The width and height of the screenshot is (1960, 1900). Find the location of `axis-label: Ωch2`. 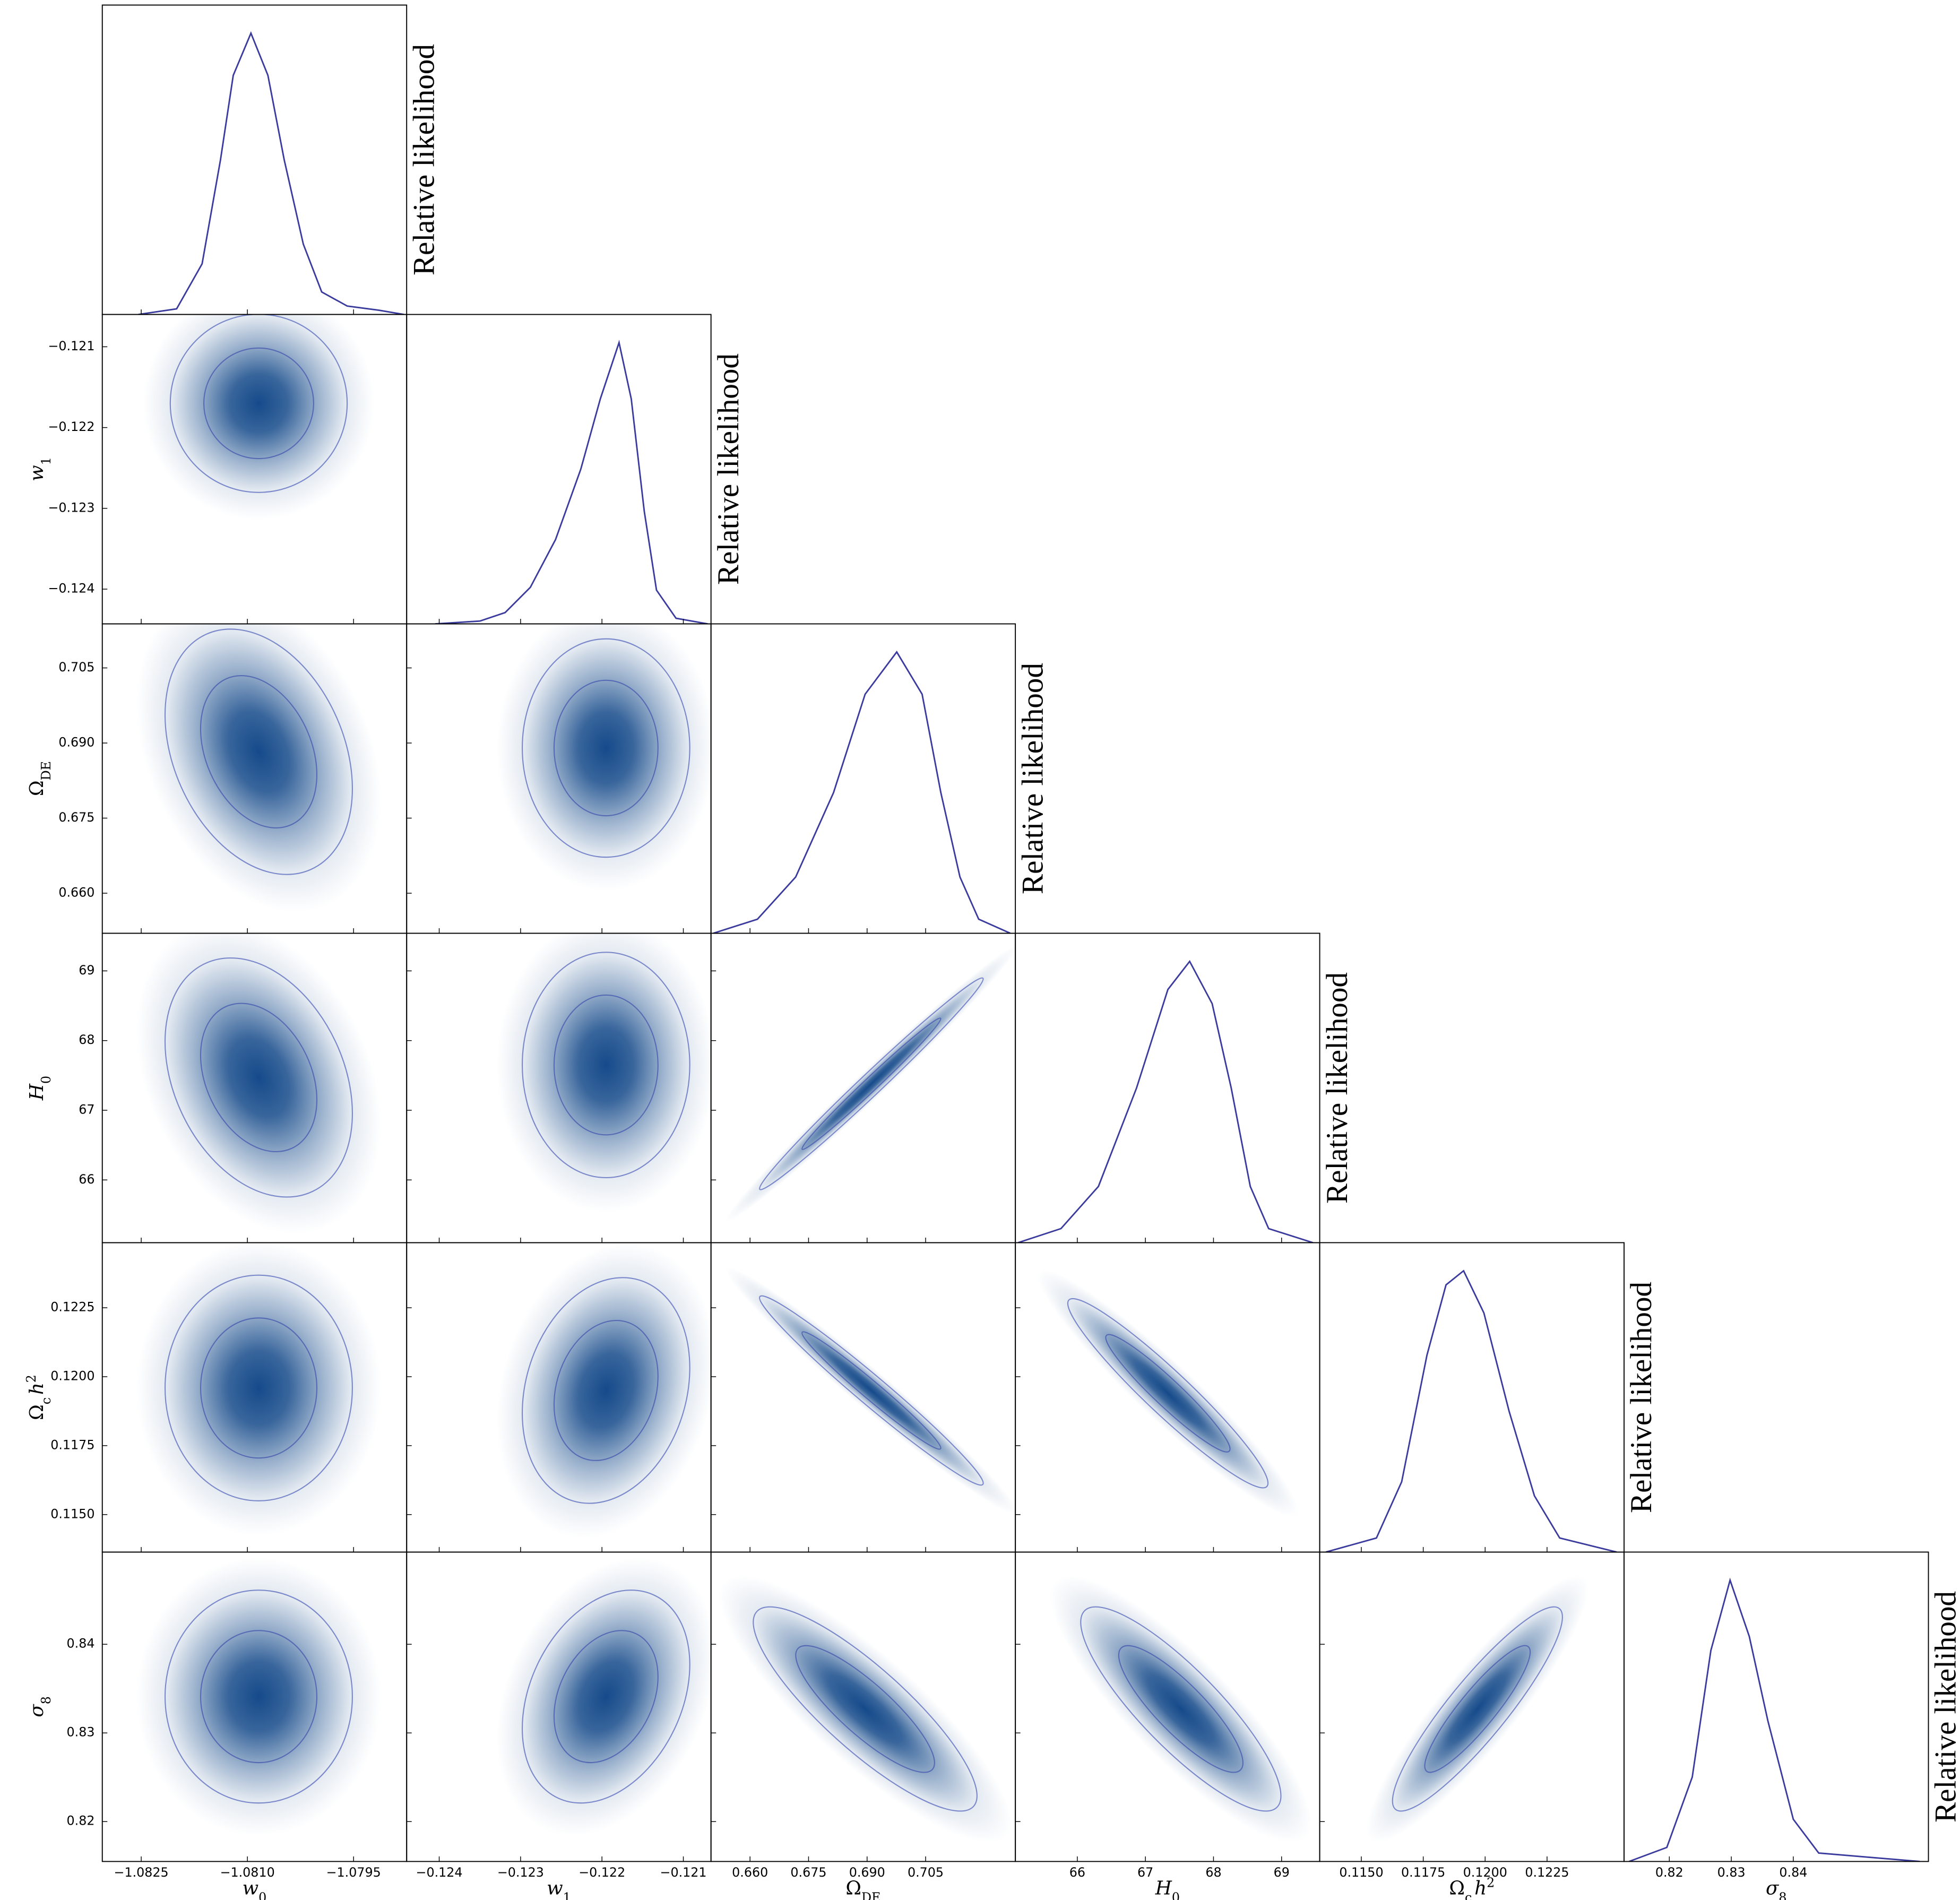

axis-label: Ωch2 is located at coordinates (39, 1398).